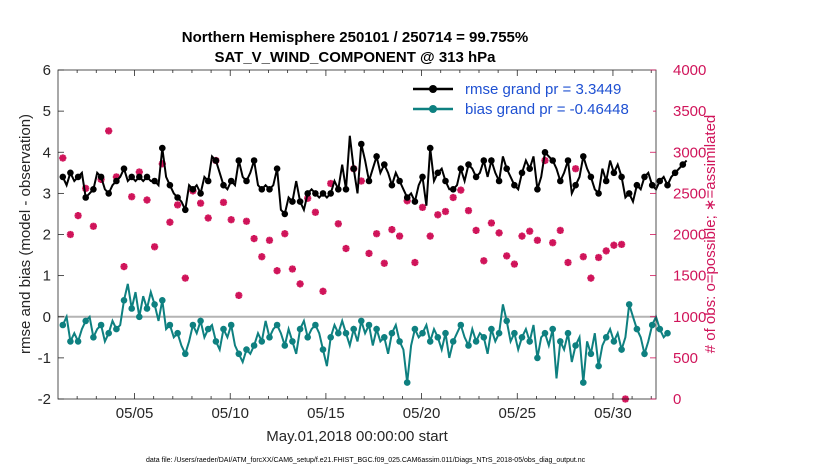  I want to click on y-right-tick-label: 1500, so click(689, 276).